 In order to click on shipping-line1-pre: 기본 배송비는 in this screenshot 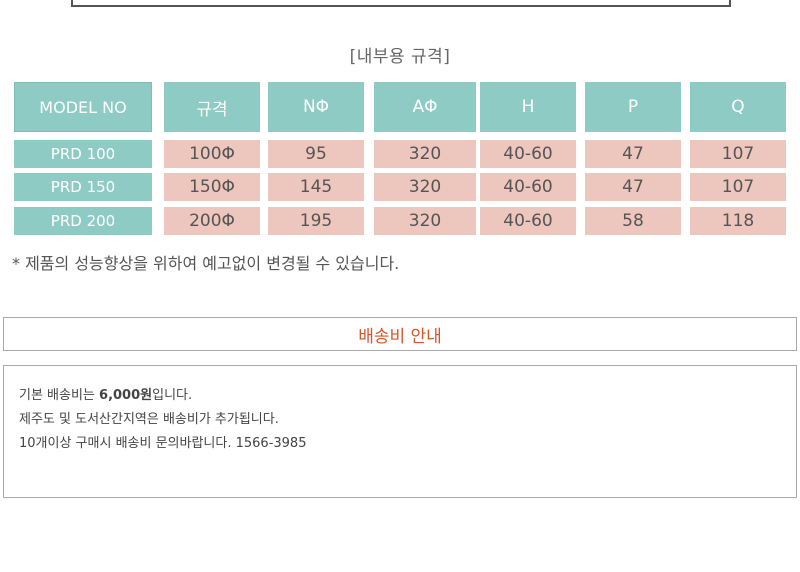, I will do `click(59, 395)`.